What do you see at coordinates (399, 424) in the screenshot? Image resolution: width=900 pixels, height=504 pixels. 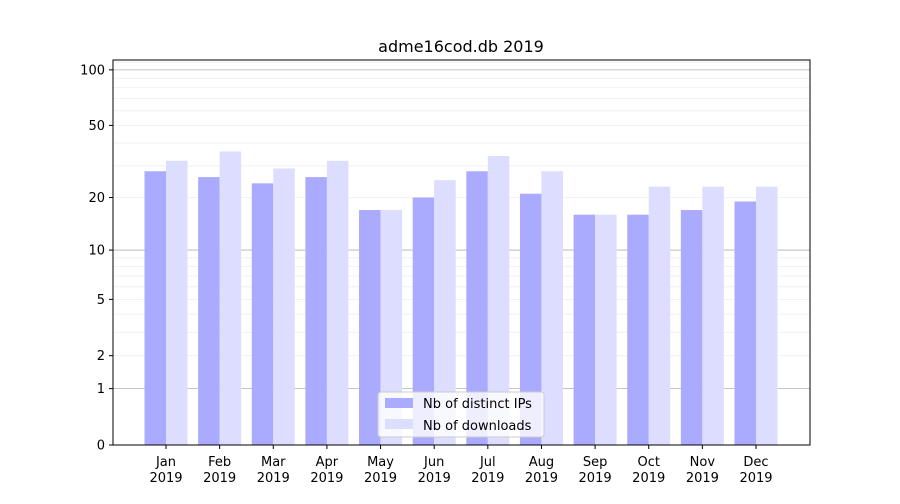 I see `legend-swatch-downloads` at bounding box center [399, 424].